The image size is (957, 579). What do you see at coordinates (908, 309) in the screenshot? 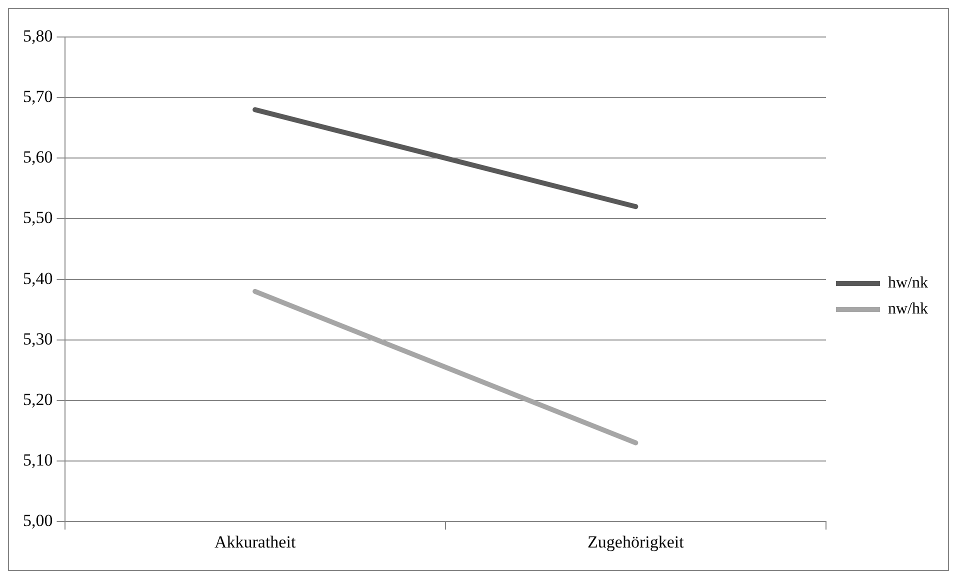
I see `legend-label: nw/hk` at bounding box center [908, 309].